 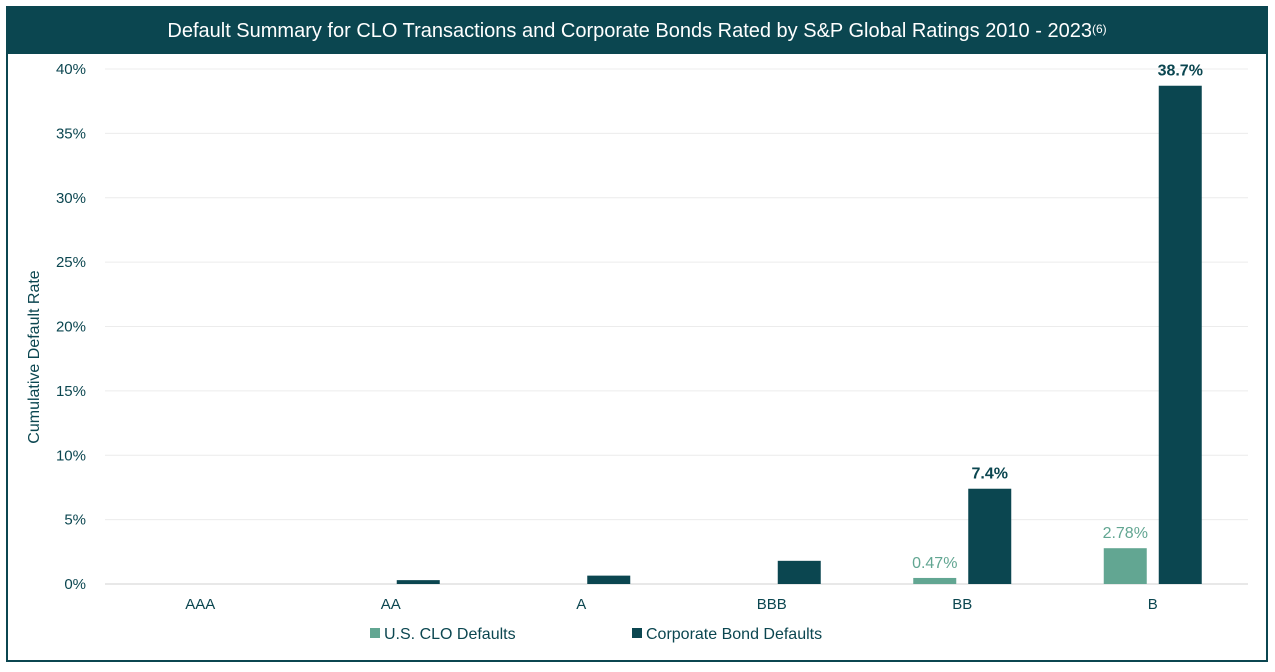 What do you see at coordinates (450, 634) in the screenshot?
I see `legend-label: U.S. CLO Defaults` at bounding box center [450, 634].